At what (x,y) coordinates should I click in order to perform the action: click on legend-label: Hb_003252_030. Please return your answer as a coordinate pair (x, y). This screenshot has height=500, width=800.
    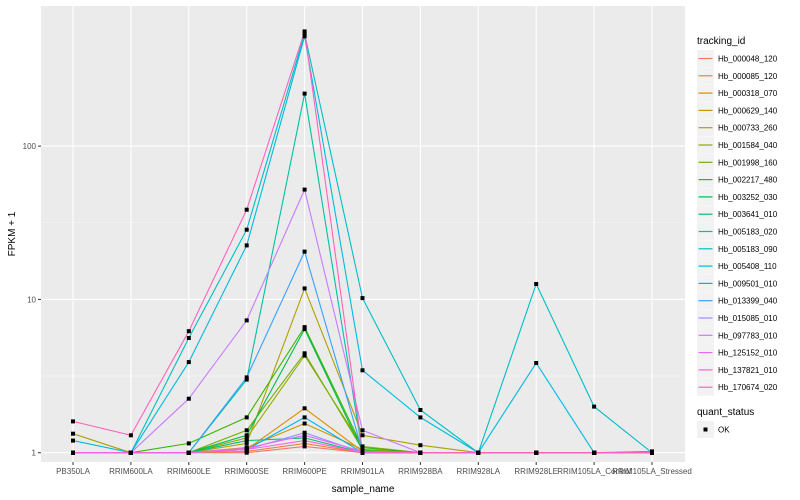
    Looking at the image, I should click on (748, 197).